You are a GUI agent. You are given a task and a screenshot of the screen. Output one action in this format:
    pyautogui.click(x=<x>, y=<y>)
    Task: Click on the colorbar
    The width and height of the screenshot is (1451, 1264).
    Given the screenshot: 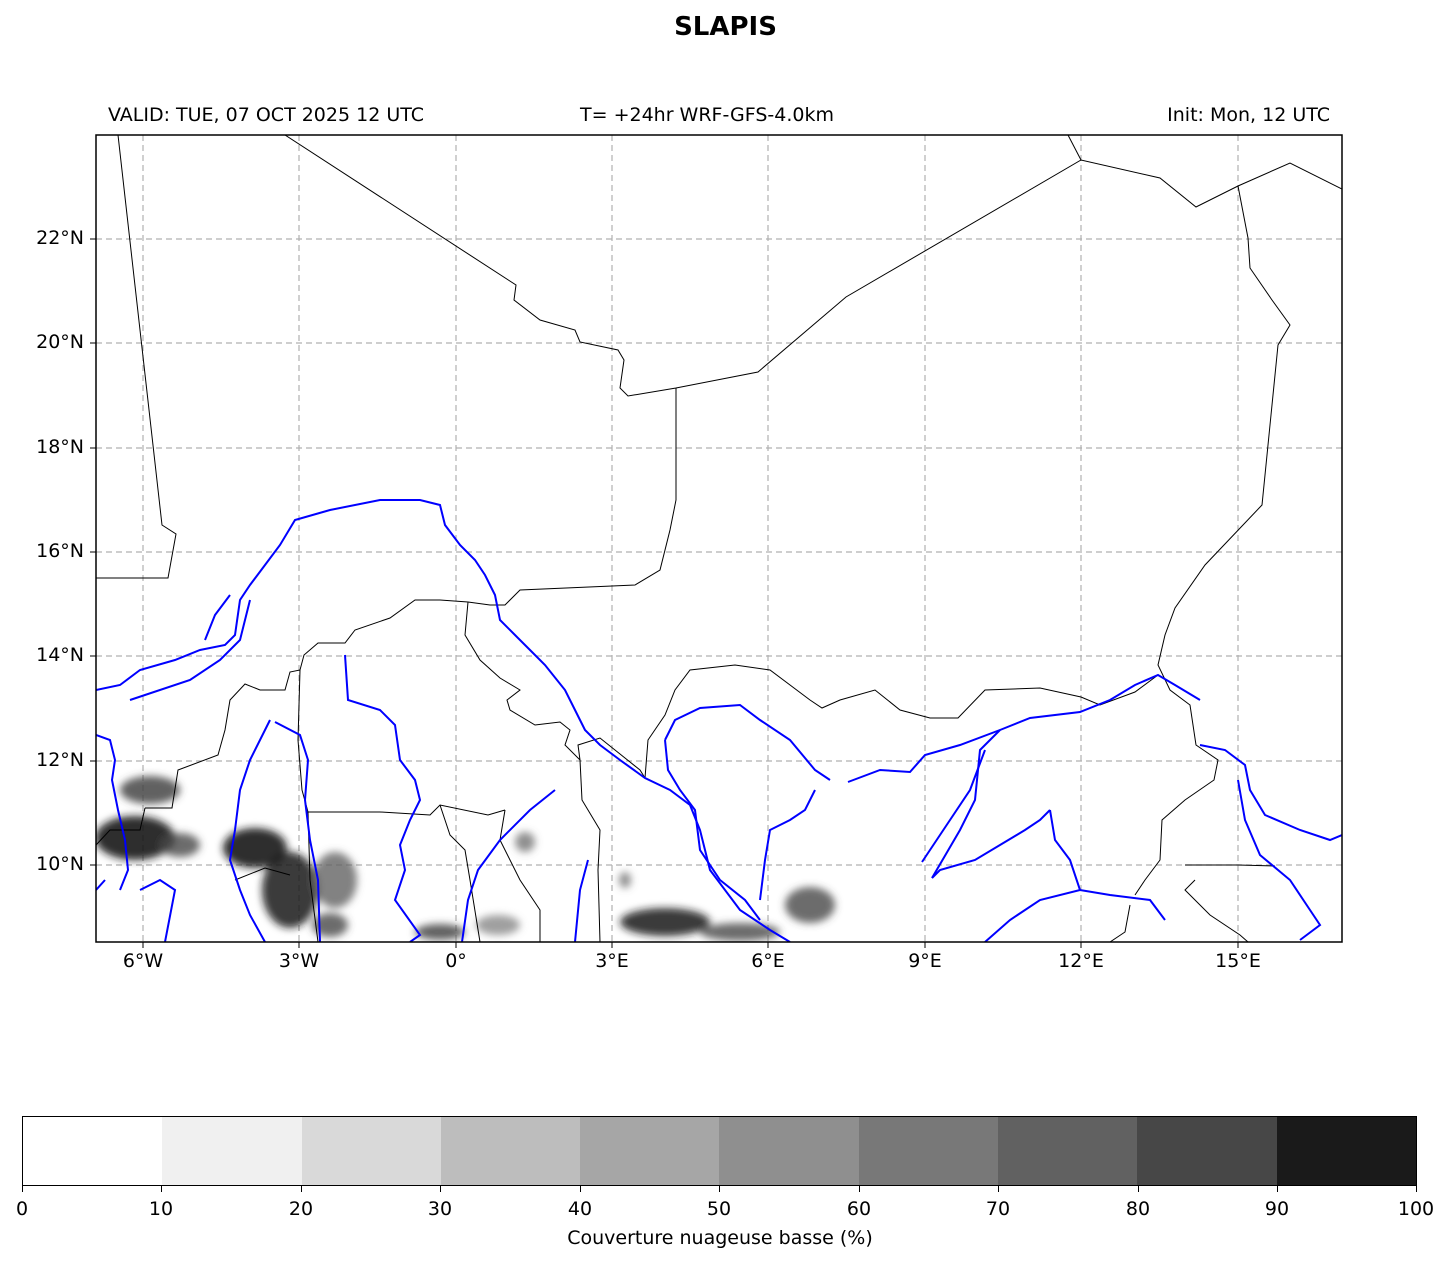 What is the action you would take?
    pyautogui.click(x=719, y=1151)
    